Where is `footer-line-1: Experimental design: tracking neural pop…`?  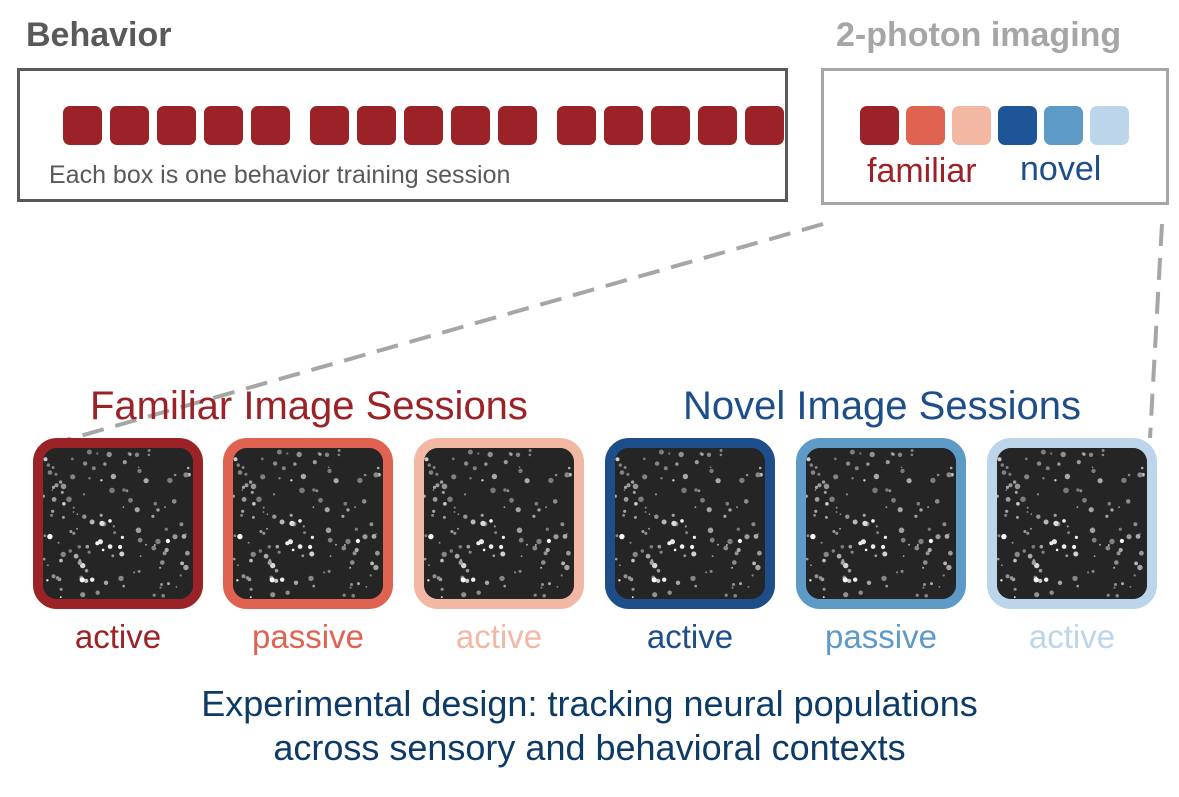
footer-line-1: Experimental design: tracking neural pop… is located at coordinates (589, 703).